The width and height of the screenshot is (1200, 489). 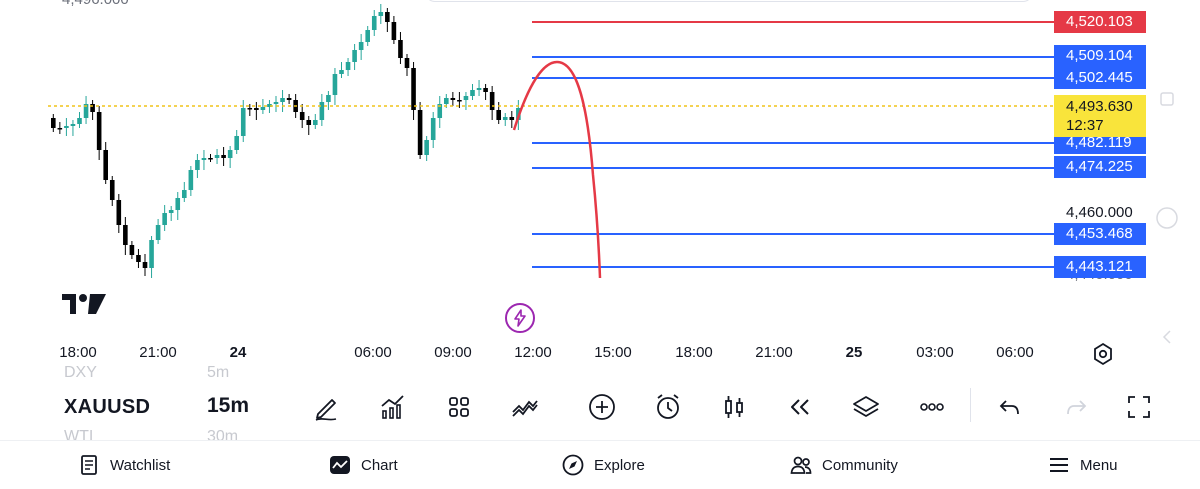 What do you see at coordinates (238, 352) in the screenshot?
I see `time-label: 24` at bounding box center [238, 352].